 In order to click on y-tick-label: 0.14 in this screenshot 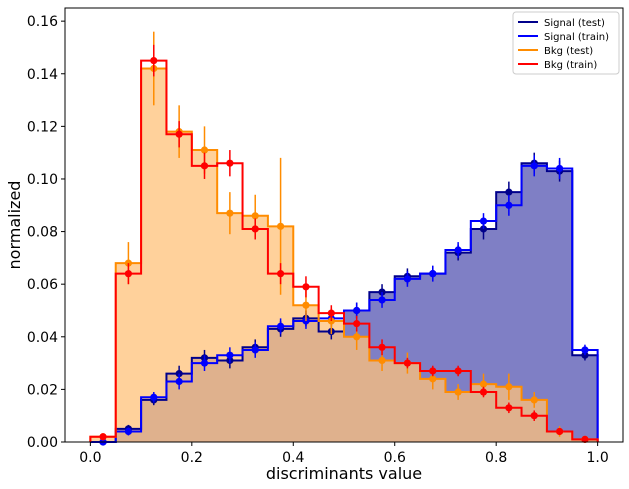, I will do `click(42, 75)`.